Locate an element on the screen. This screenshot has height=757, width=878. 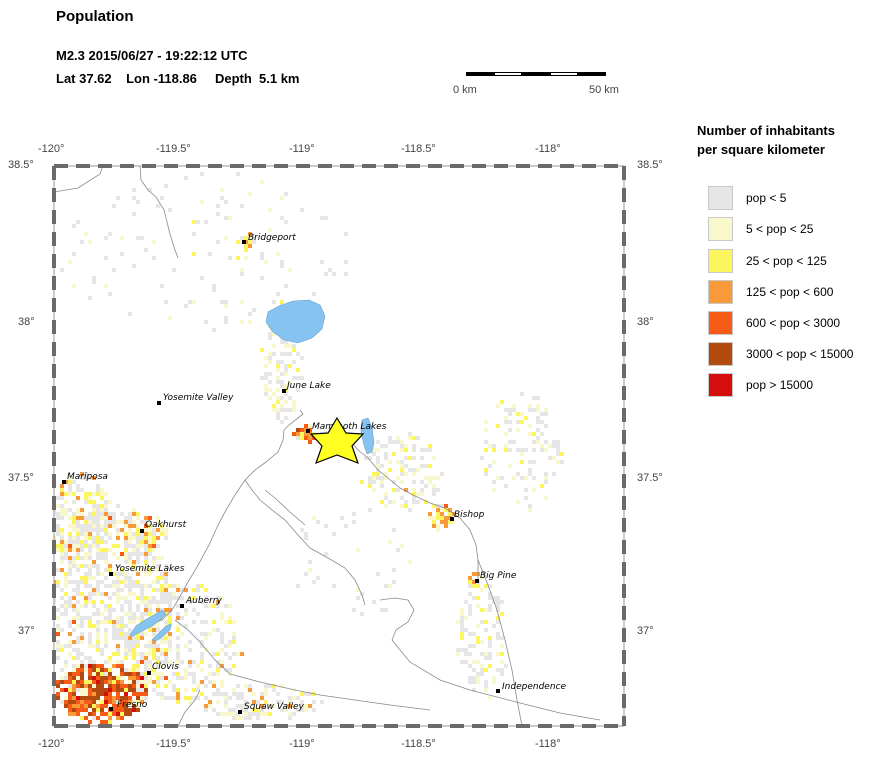
legend-label: pop < 5 is located at coordinates (766, 198).